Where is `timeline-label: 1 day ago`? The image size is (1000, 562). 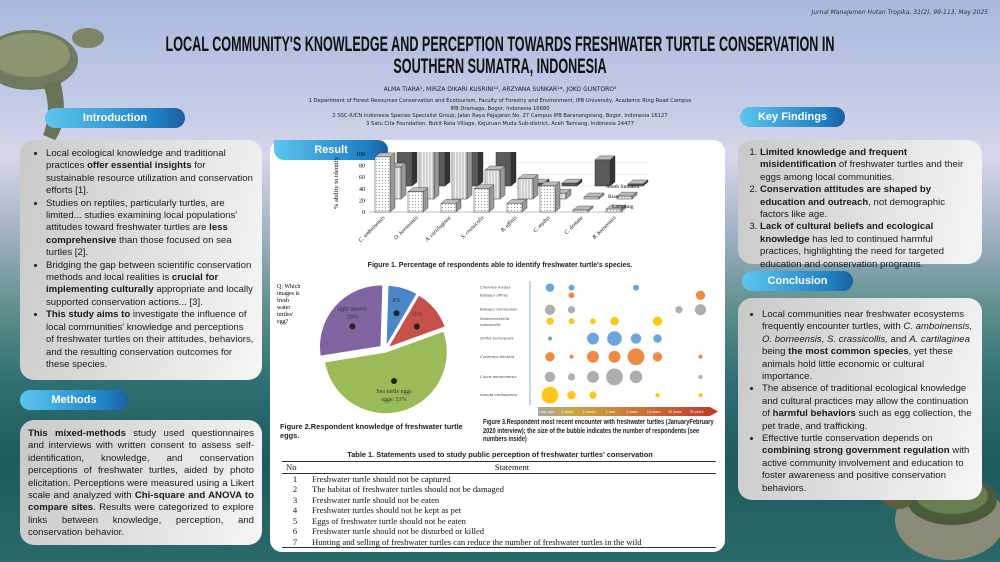
timeline-label: 1 day ago is located at coordinates (546, 412).